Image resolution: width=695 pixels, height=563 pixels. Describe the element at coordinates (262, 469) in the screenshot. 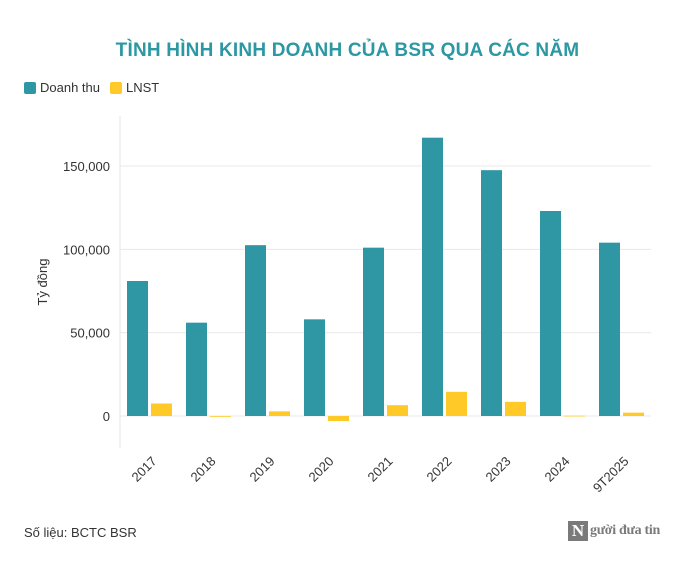

I see `x-tick-label: 2019` at that location.